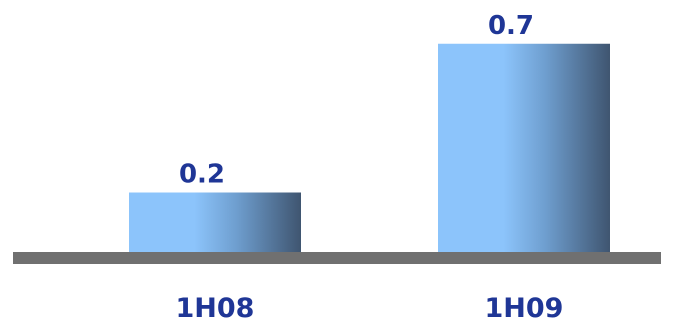  I want to click on data-label-1h08: 0.2, so click(202, 175).